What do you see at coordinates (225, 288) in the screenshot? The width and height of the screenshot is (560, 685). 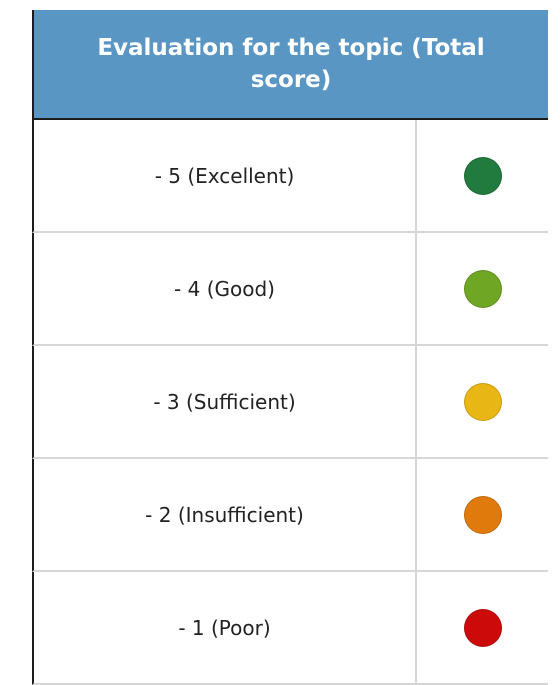 I see `row-label: - 4 (Good)` at bounding box center [225, 288].